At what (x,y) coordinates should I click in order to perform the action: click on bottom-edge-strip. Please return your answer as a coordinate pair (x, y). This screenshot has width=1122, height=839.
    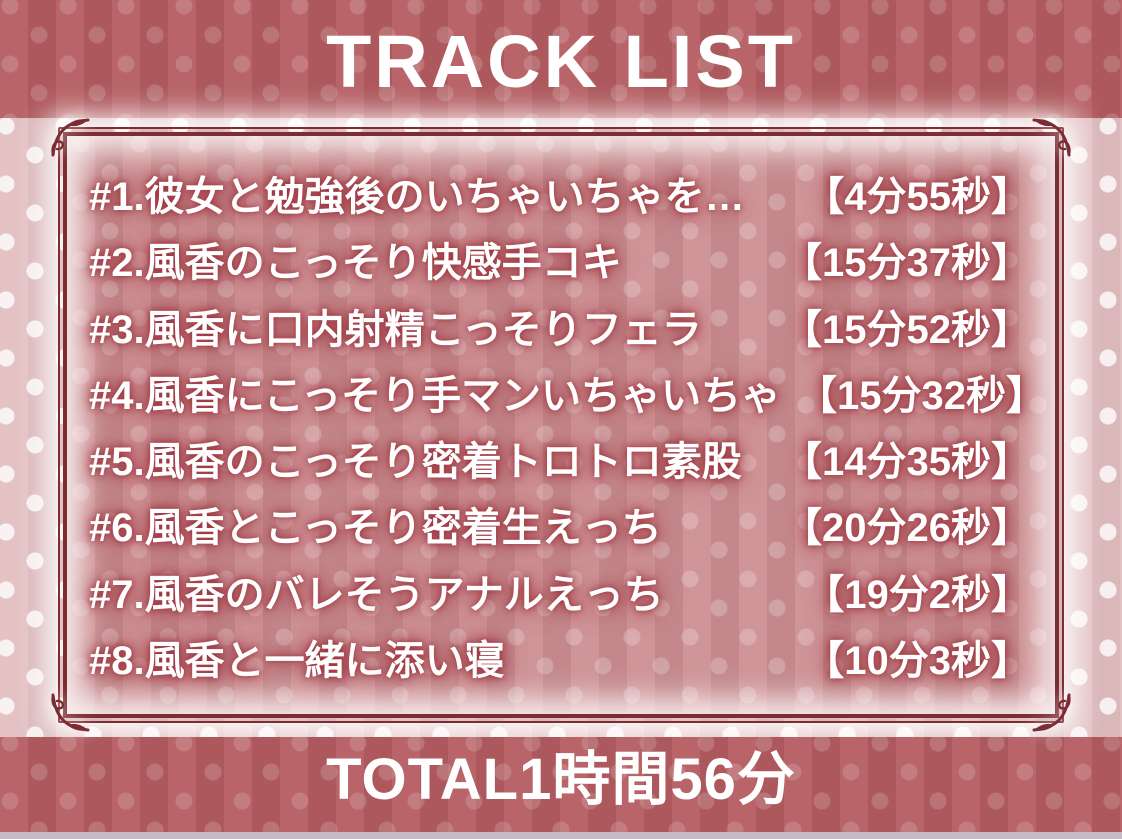
    Looking at the image, I should click on (561, 835).